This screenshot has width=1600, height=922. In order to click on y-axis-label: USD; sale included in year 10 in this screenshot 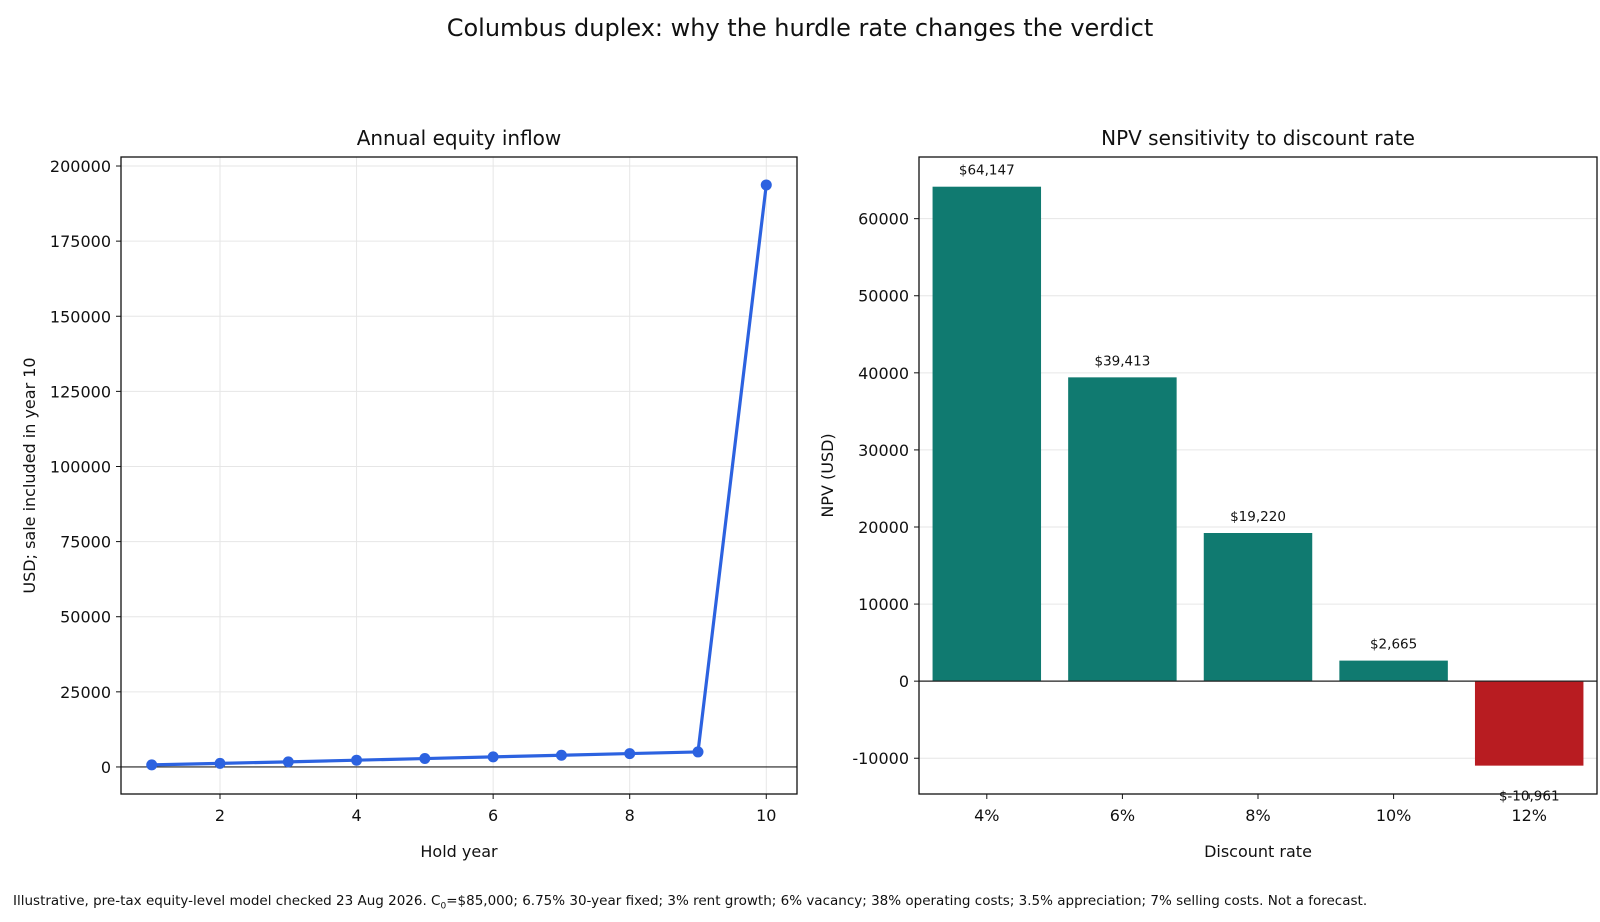, I will do `click(29, 475)`.